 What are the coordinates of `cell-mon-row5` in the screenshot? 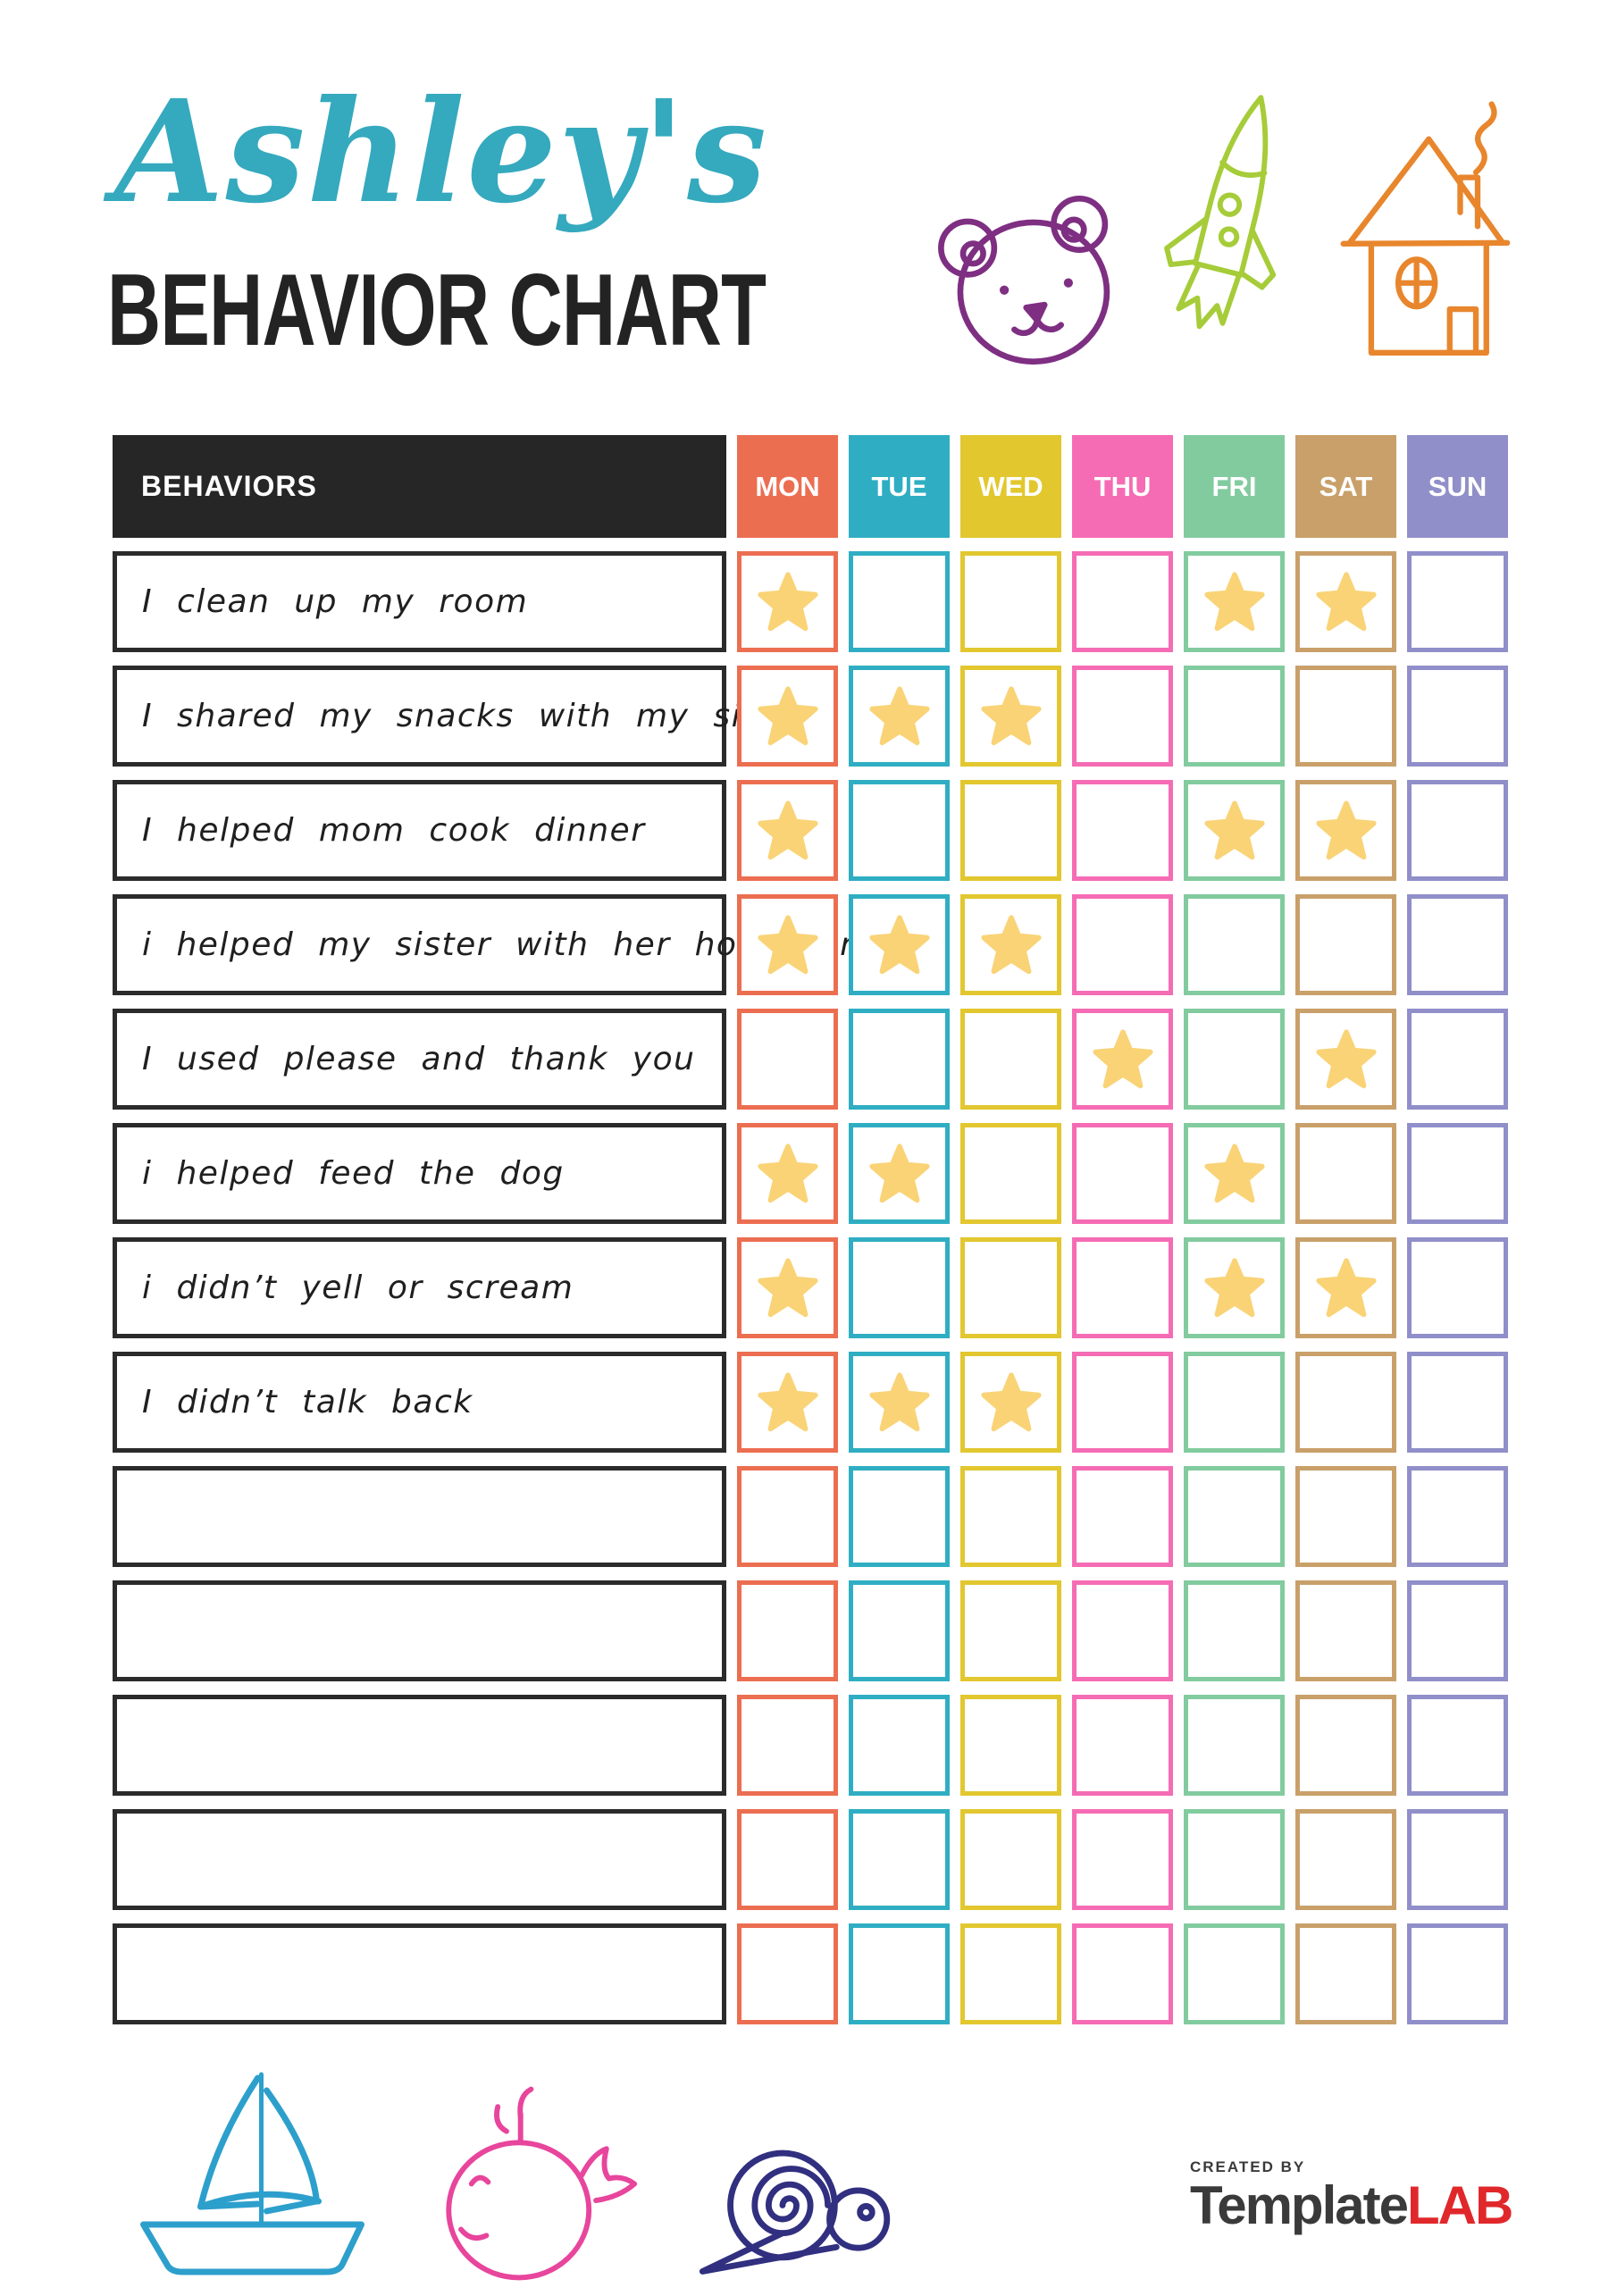 It's located at (787, 1059).